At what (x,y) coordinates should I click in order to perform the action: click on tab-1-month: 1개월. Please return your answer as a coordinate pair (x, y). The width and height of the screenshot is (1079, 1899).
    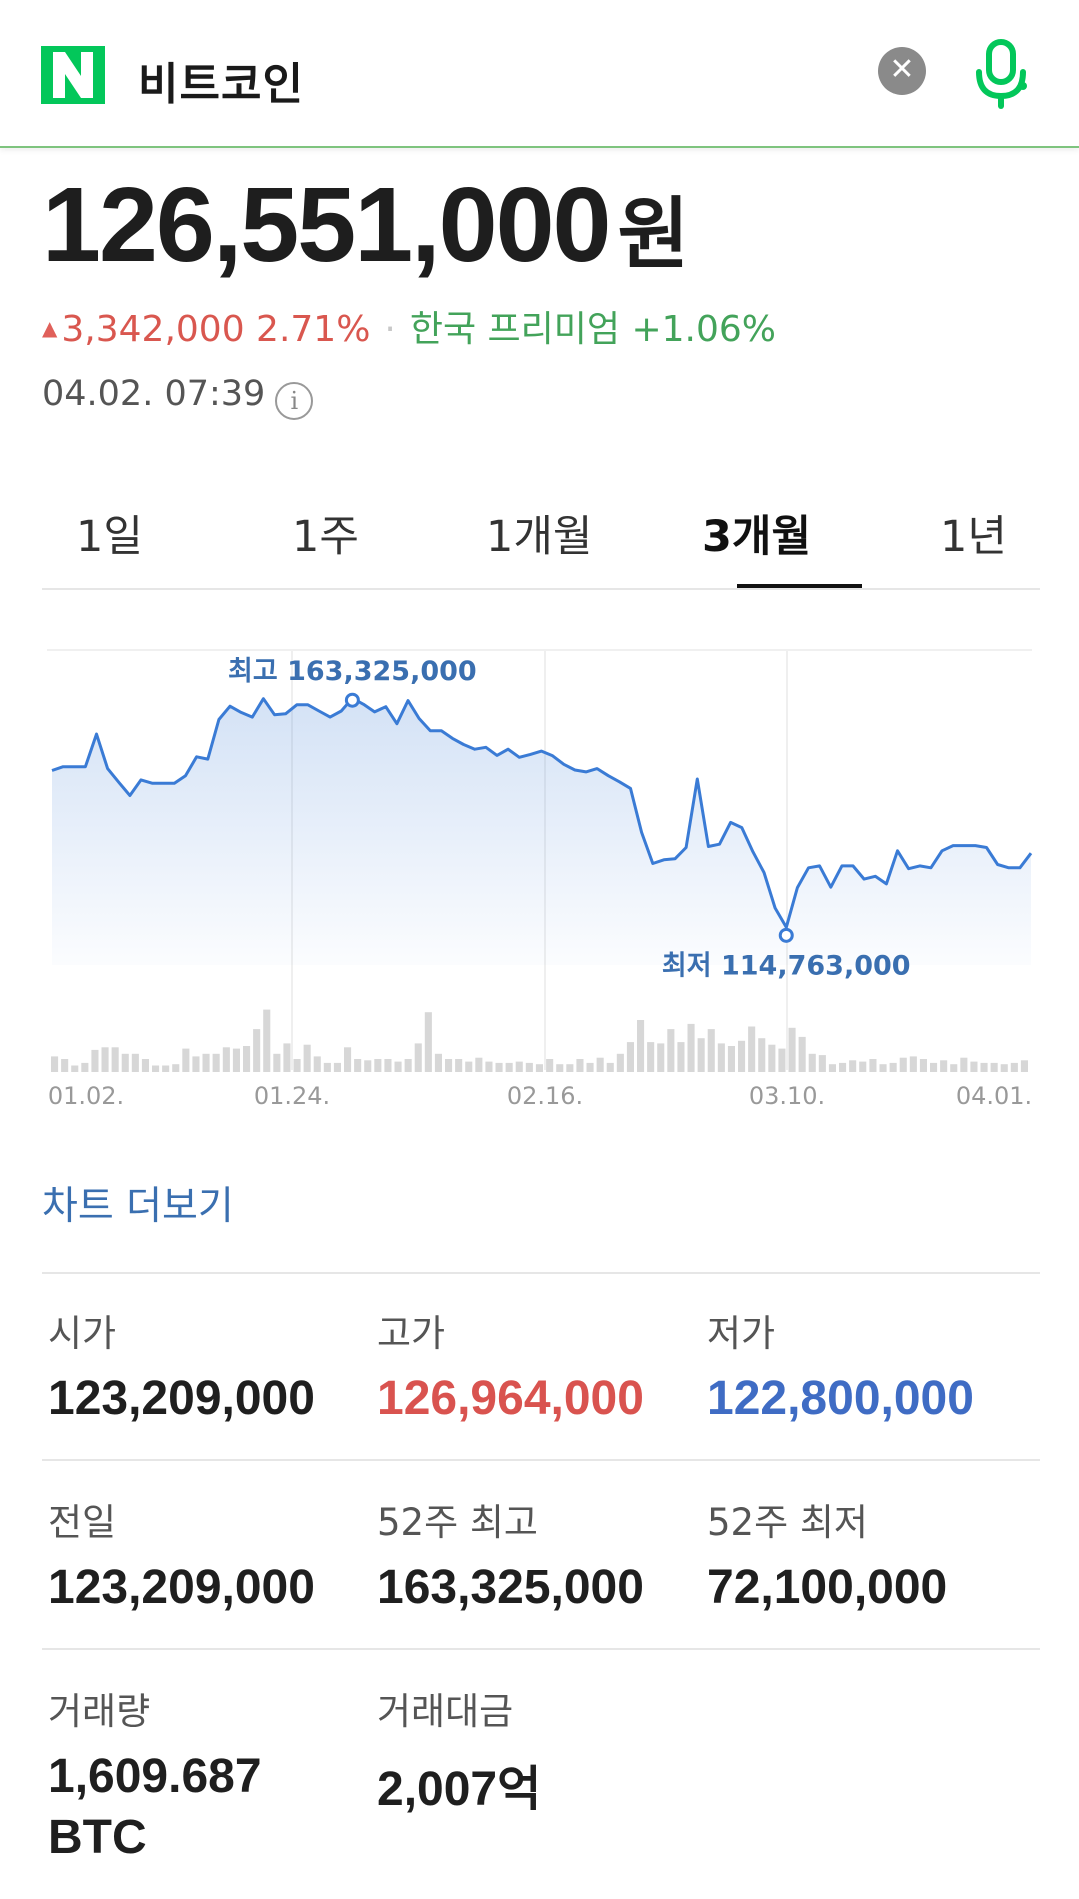
    Looking at the image, I should click on (539, 537).